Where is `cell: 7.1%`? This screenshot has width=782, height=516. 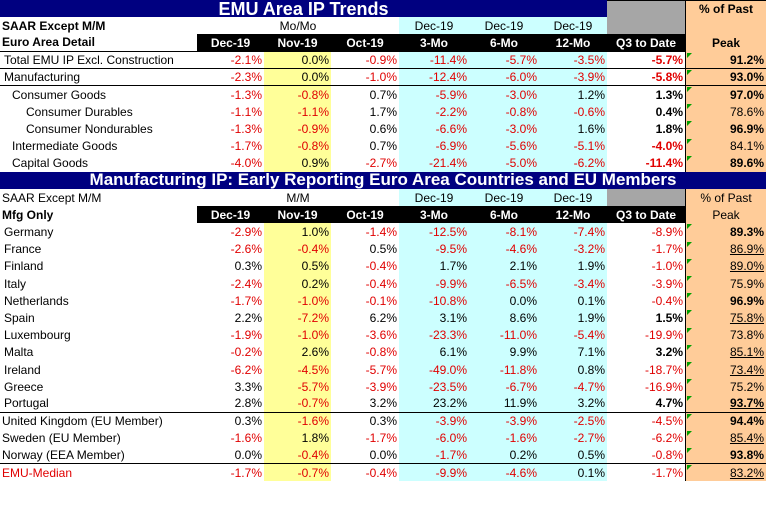
cell: 7.1% is located at coordinates (573, 352).